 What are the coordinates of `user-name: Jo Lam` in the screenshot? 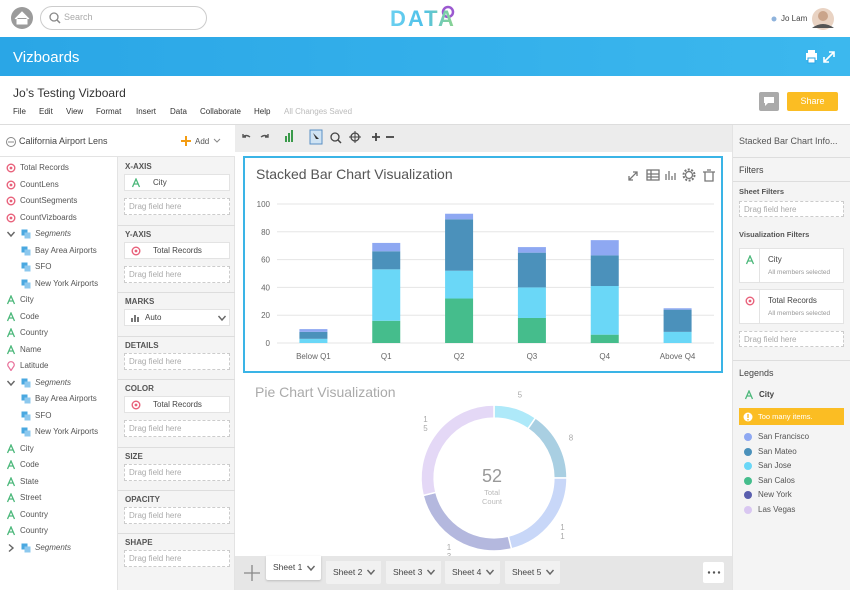 It's located at (794, 18).